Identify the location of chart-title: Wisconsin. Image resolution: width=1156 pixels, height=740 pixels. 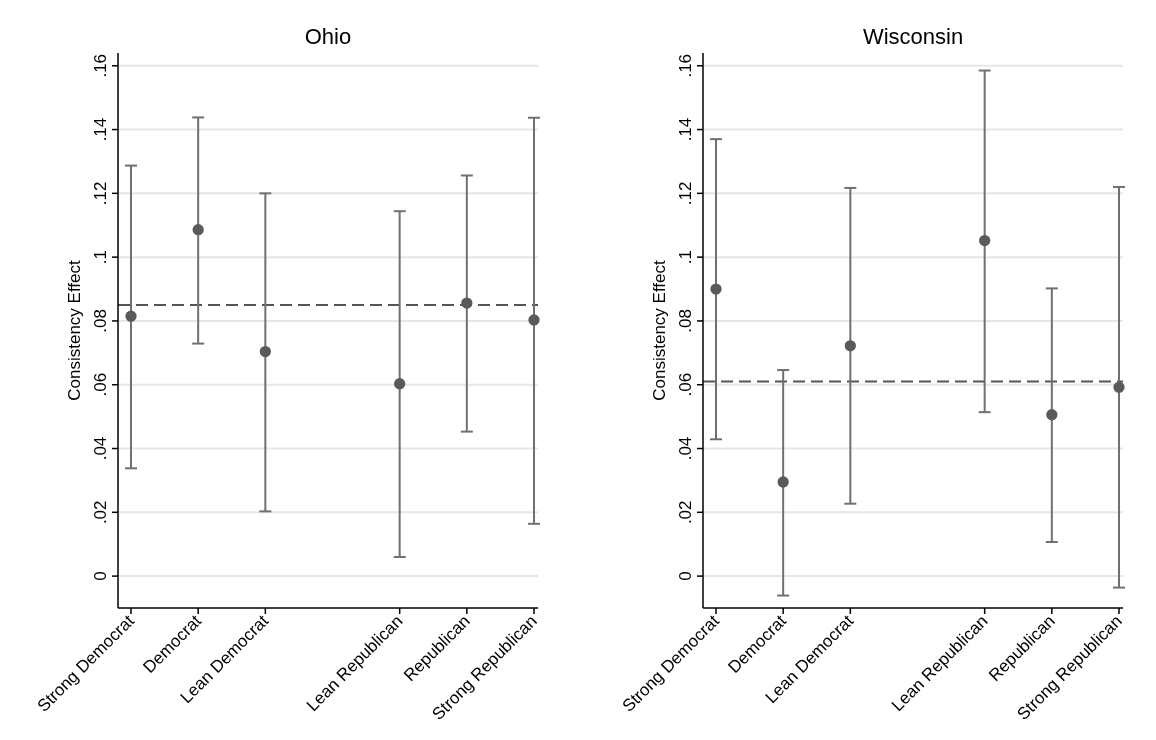
(913, 36).